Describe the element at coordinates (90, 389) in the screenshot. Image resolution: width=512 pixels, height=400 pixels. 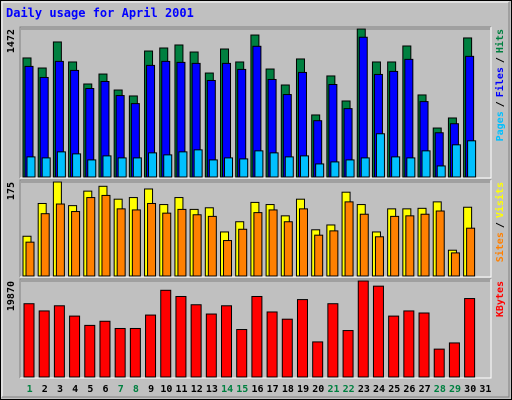
I see `x-tick-label: 5` at that location.